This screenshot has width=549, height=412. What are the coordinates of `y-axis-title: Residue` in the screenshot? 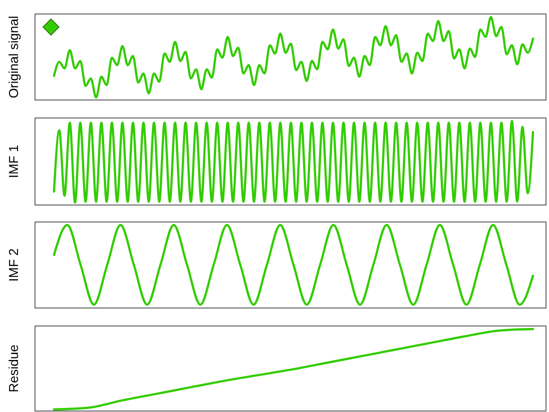 It's located at (13, 368).